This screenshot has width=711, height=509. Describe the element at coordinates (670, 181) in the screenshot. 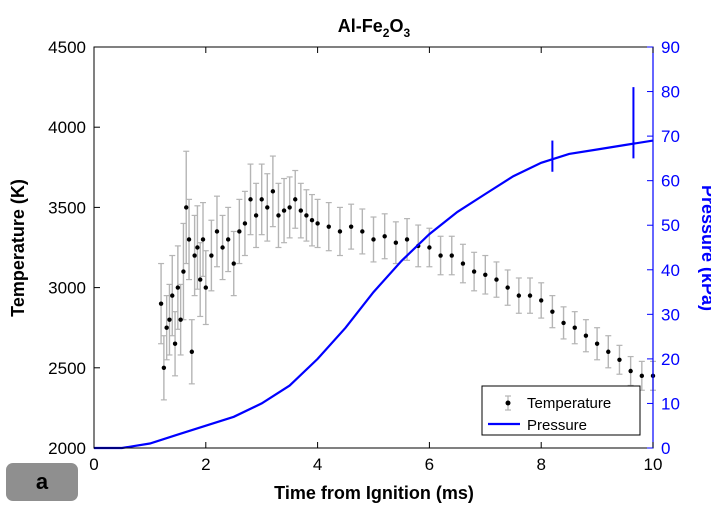

I see `right-tick-label: 60` at that location.